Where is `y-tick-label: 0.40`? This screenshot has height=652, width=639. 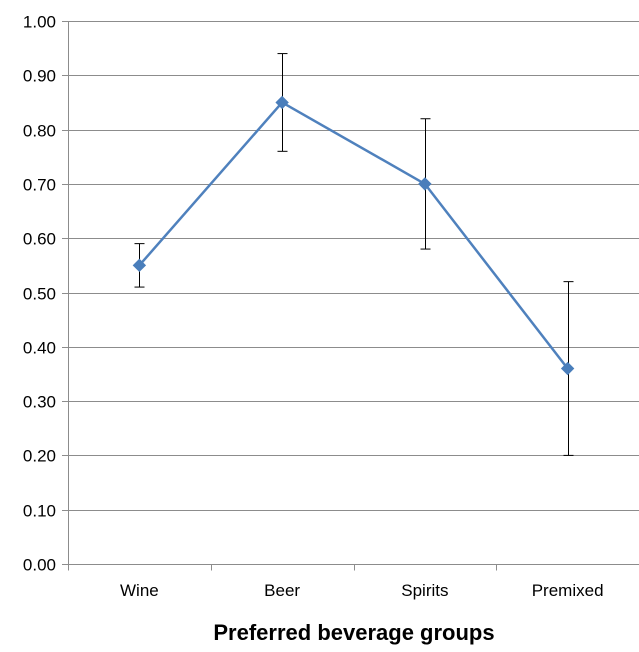
y-tick-label: 0.40 is located at coordinates (39, 348).